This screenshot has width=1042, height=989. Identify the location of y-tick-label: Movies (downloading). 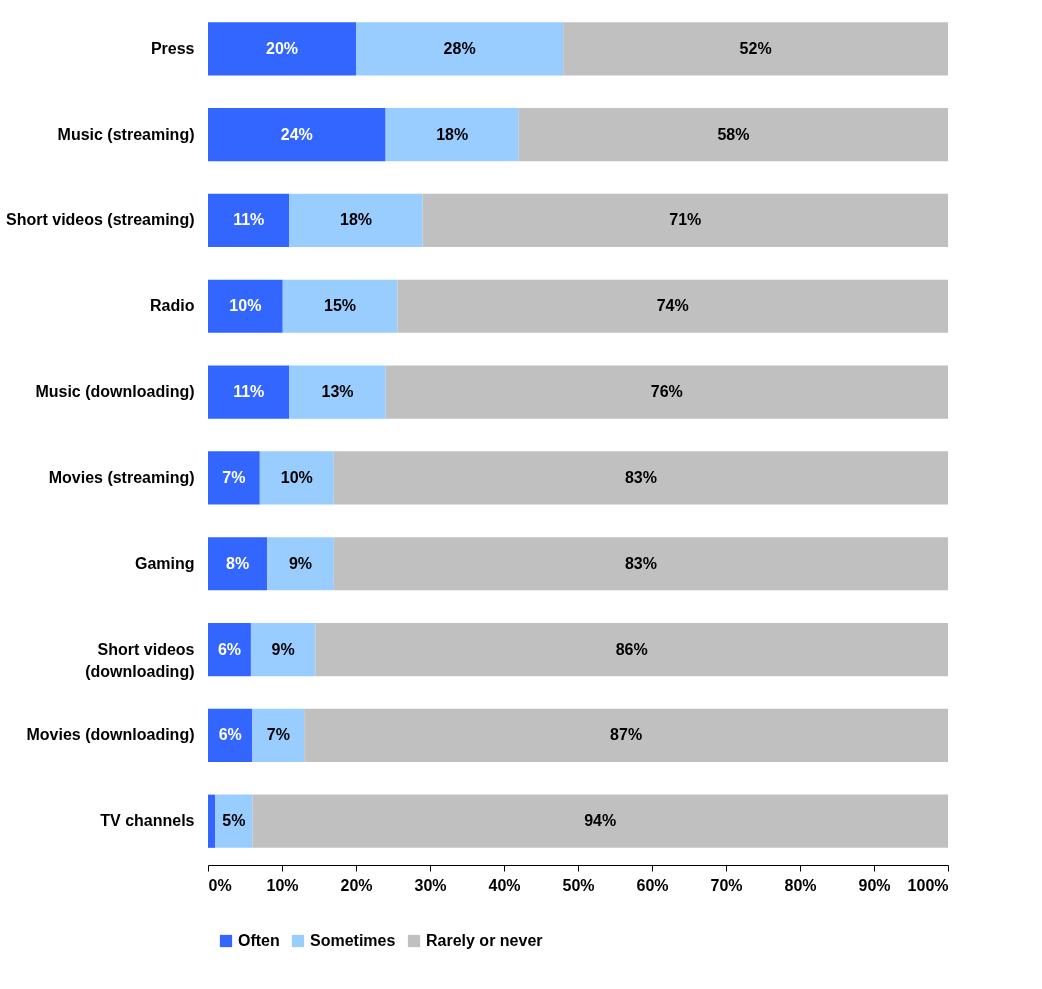
(110, 735).